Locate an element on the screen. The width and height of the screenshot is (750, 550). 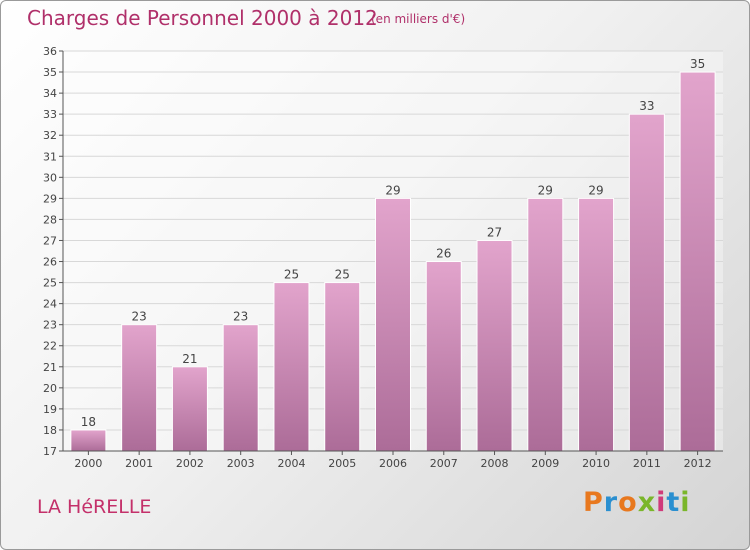
logo-letter: x is located at coordinates (647, 502).